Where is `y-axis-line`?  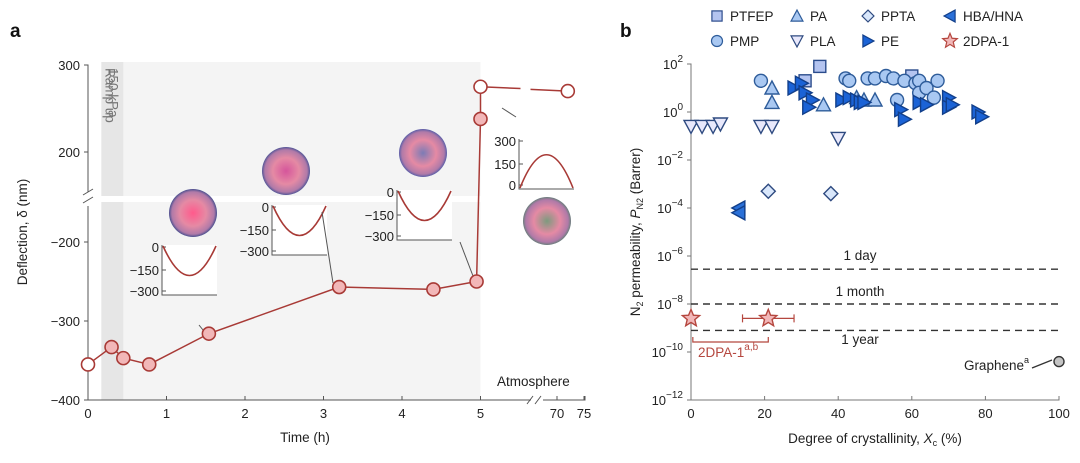 y-axis-line is located at coordinates (86, 232).